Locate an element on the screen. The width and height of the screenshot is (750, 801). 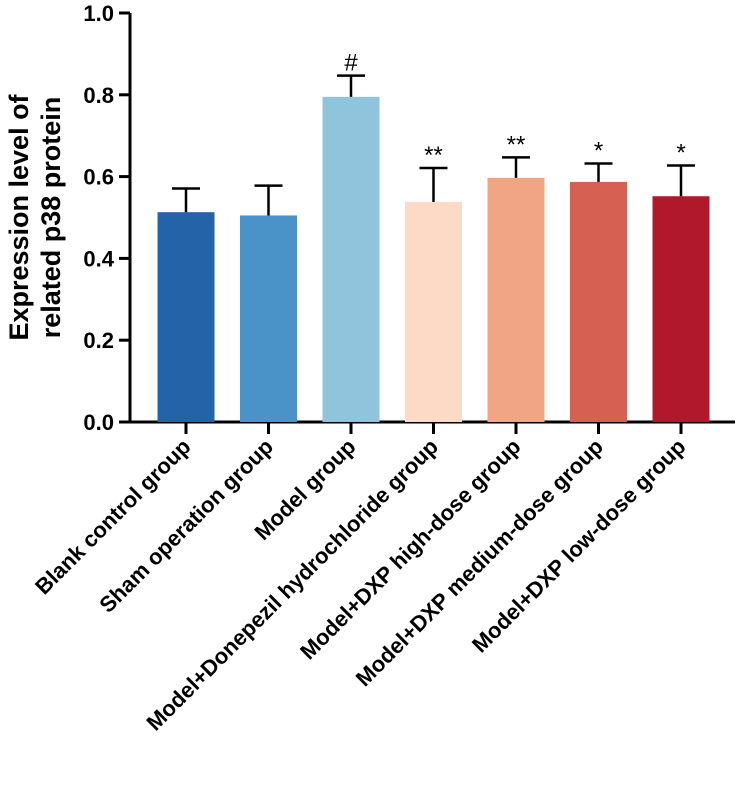
significance-marks: #** ** * * is located at coordinates (514, 109).